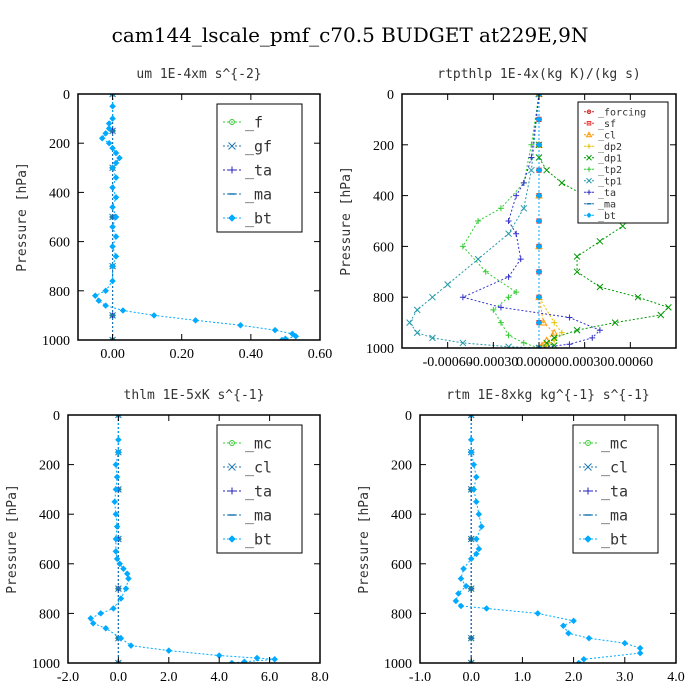  I want to click on series-line-dp2, so click(550, 221).